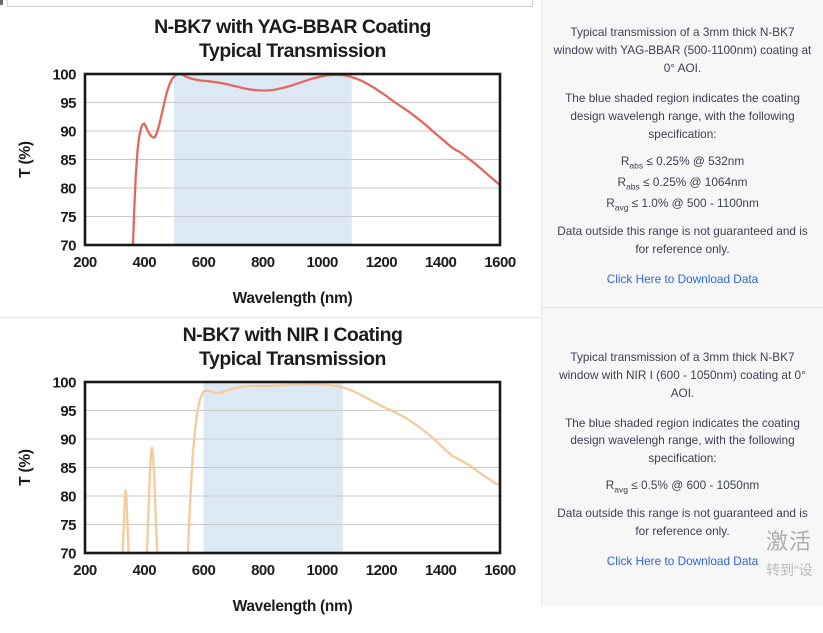 The width and height of the screenshot is (823, 633). What do you see at coordinates (270, 3) in the screenshot?
I see `previous-row-border` at bounding box center [270, 3].